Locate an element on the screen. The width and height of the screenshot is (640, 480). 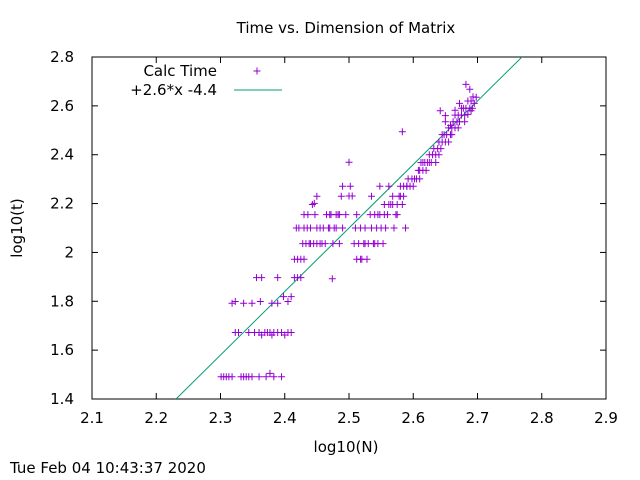
x-tick-label: 2.5 is located at coordinates (349, 418).